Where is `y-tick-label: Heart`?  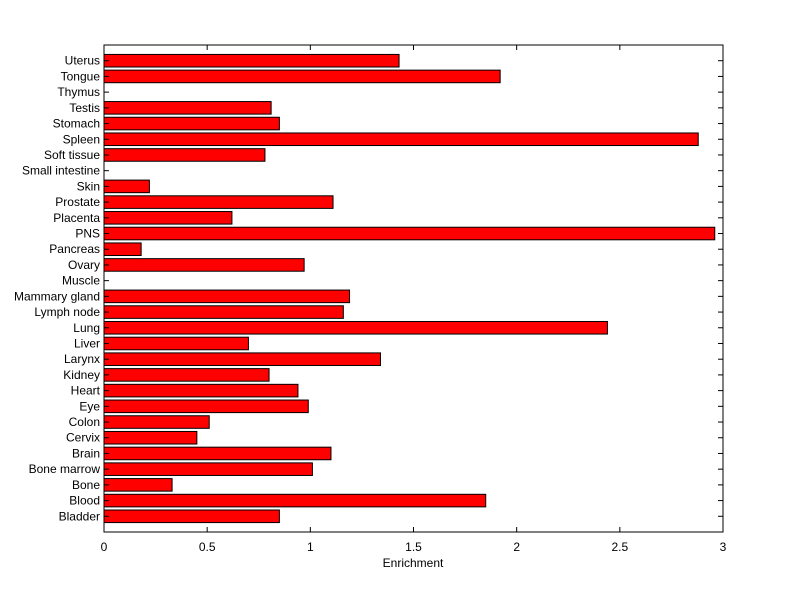 y-tick-label: Heart is located at coordinates (86, 391).